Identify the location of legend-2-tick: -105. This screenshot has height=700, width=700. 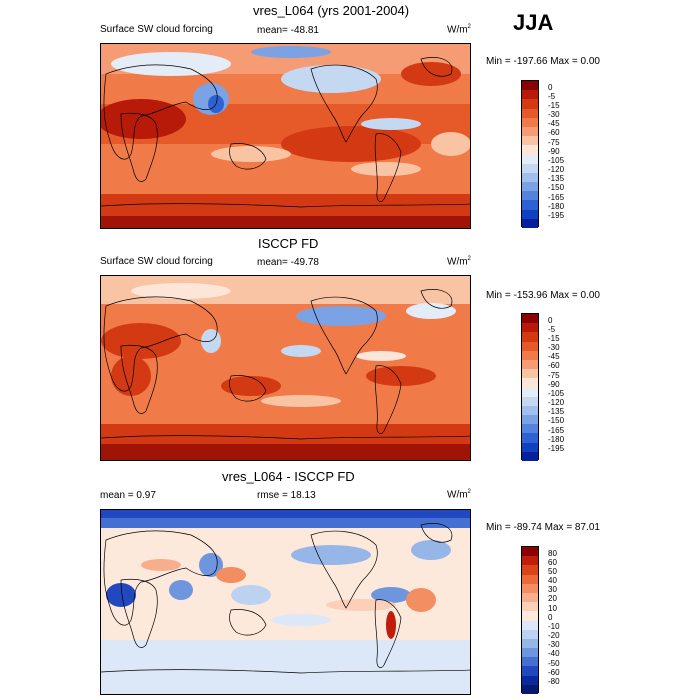
(556, 393).